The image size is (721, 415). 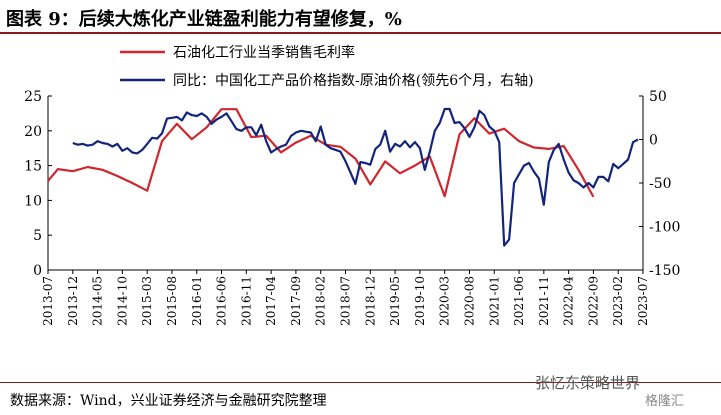 I want to click on x-tick-label: 2020-03, so click(x=445, y=301).